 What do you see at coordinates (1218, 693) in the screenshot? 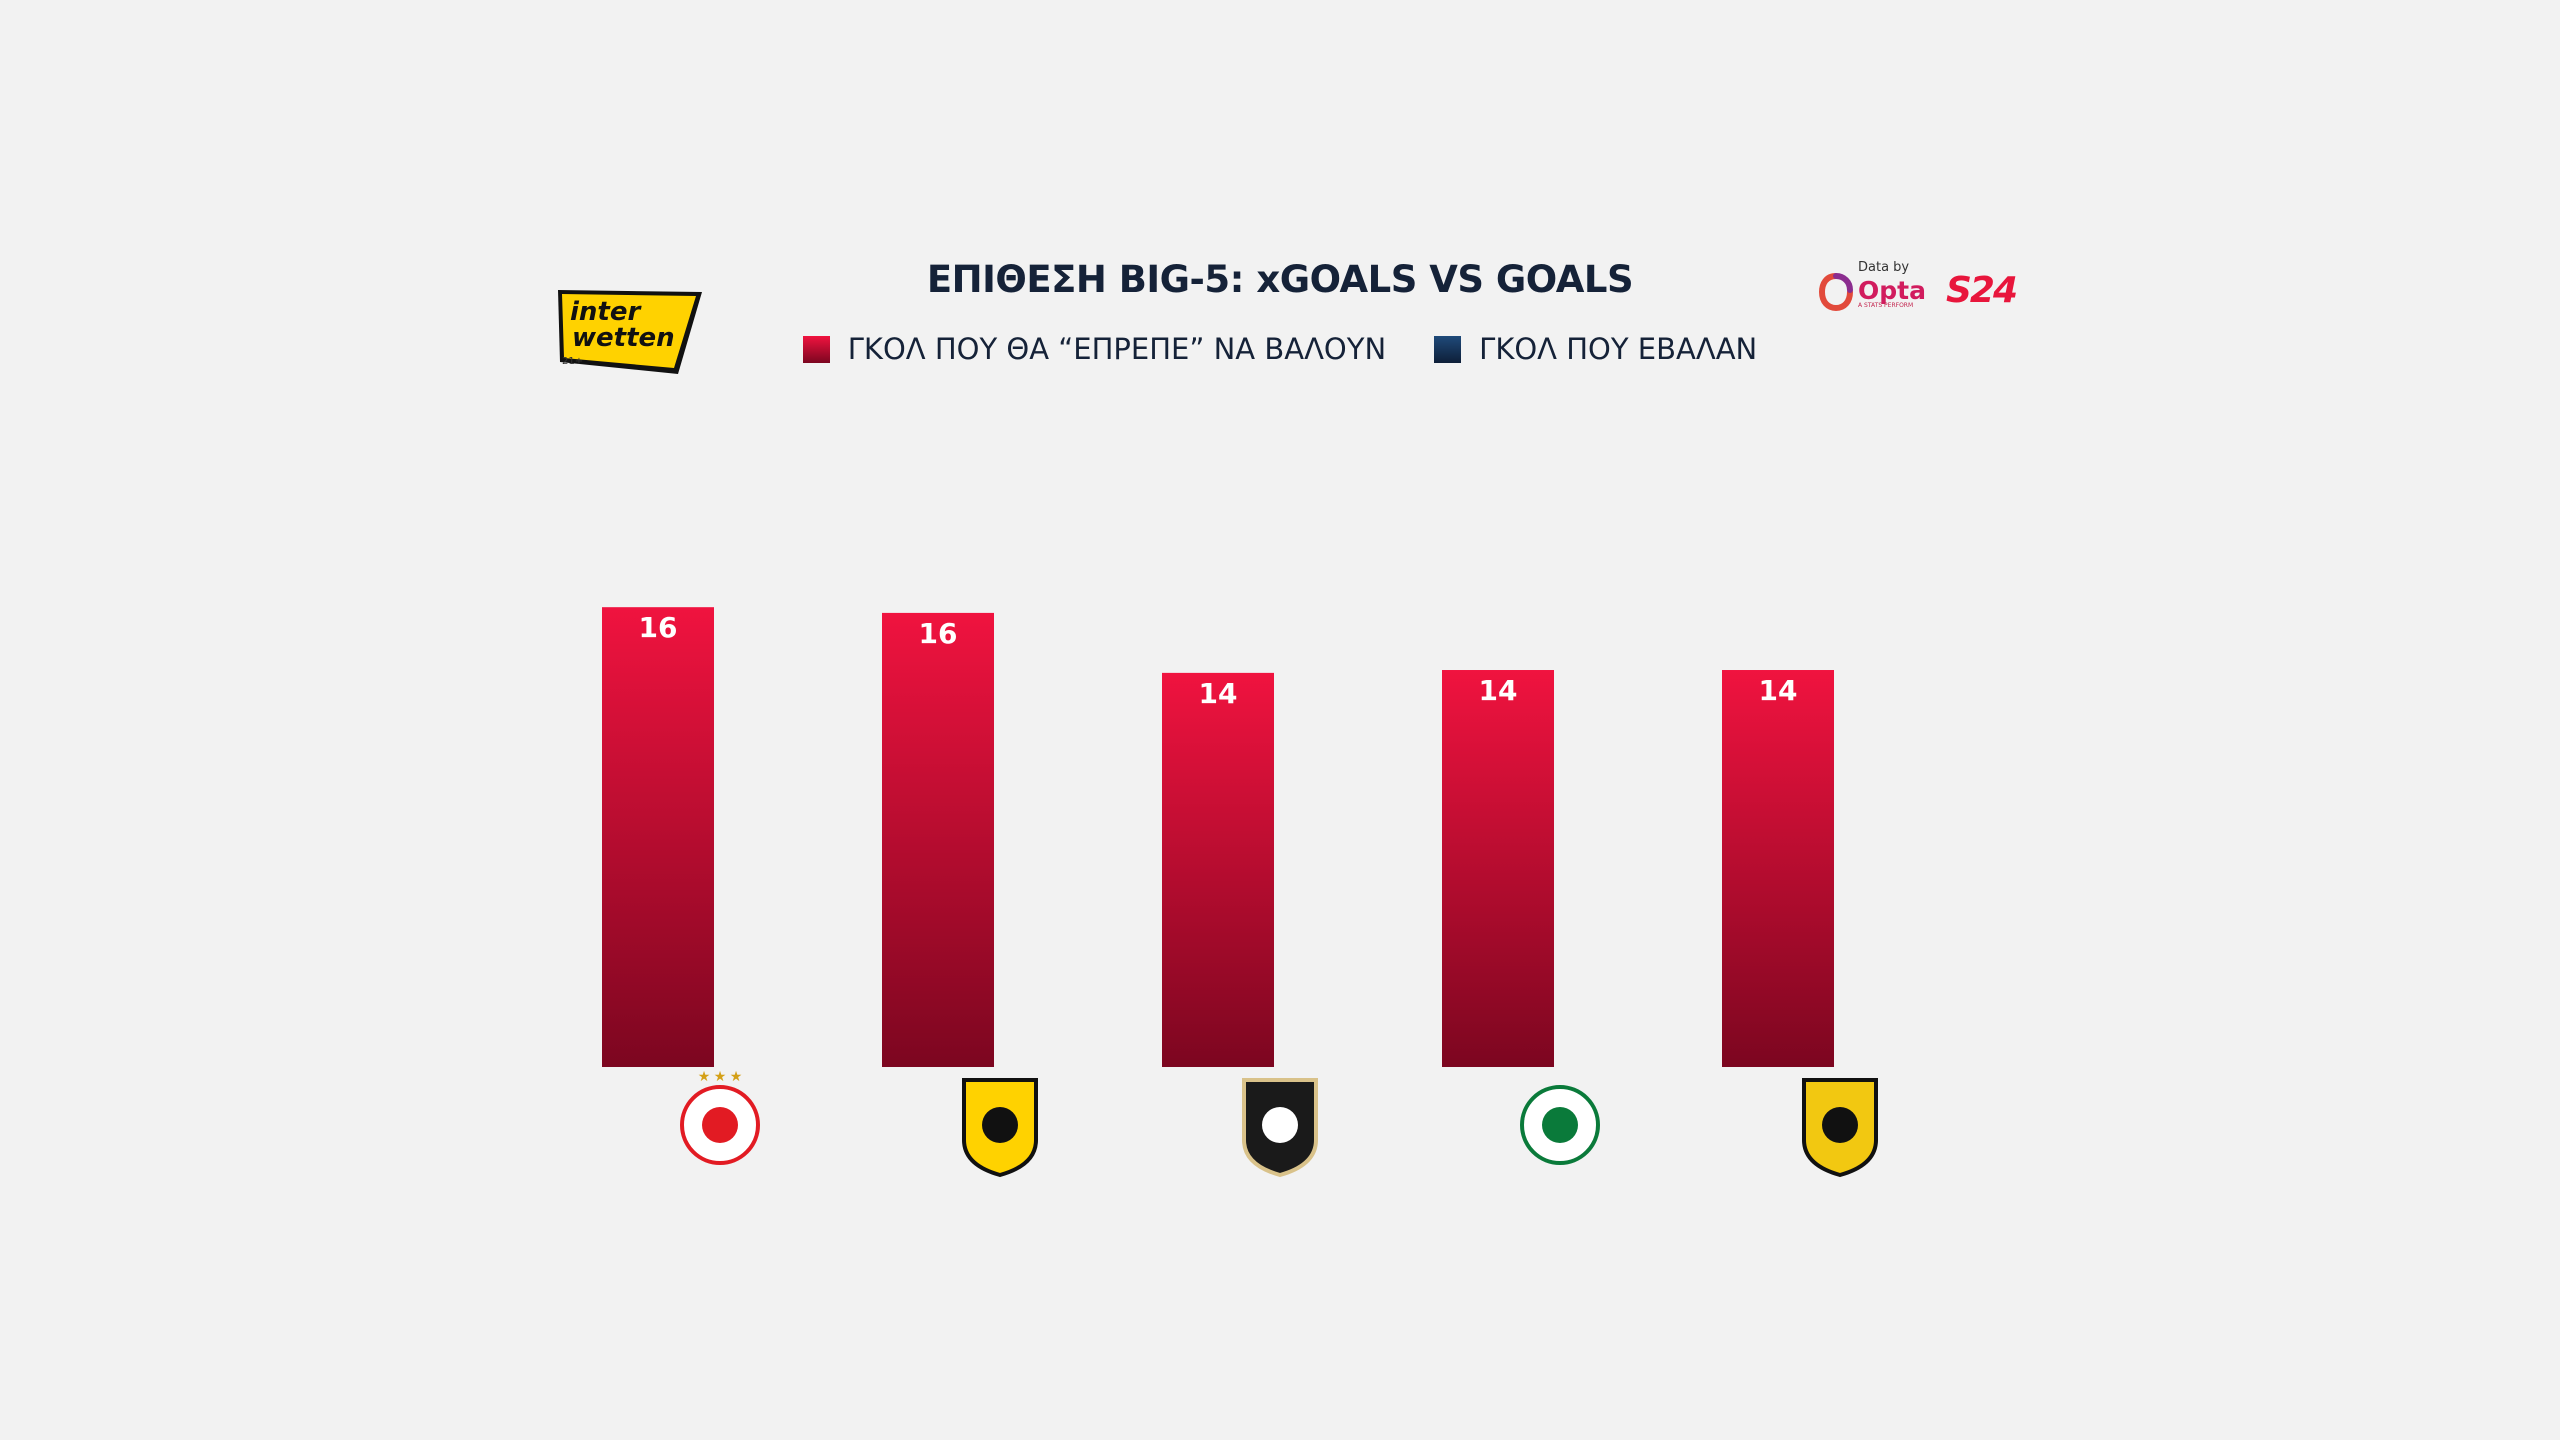
I see `bar-value-label-3: 14` at bounding box center [1218, 693].